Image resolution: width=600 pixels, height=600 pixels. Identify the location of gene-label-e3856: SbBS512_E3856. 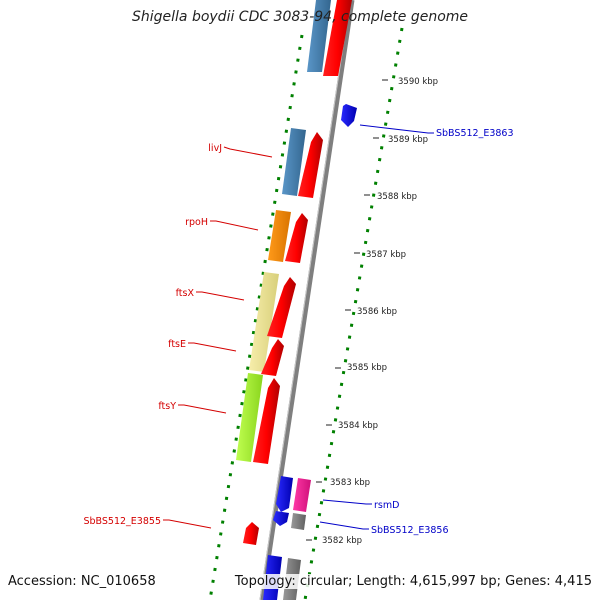
(410, 530).